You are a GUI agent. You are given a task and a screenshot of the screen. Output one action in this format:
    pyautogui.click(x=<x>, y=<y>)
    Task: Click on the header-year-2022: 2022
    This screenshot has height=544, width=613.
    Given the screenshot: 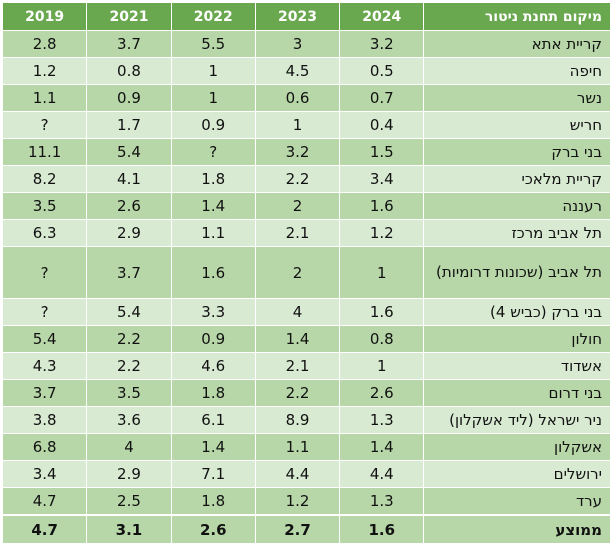 What is the action you would take?
    pyautogui.click(x=213, y=16)
    